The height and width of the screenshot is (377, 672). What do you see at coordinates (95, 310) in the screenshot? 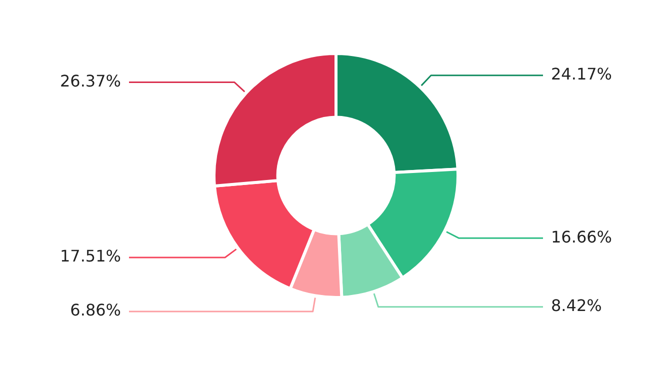
I see `data-label: 6.86%` at bounding box center [95, 310].